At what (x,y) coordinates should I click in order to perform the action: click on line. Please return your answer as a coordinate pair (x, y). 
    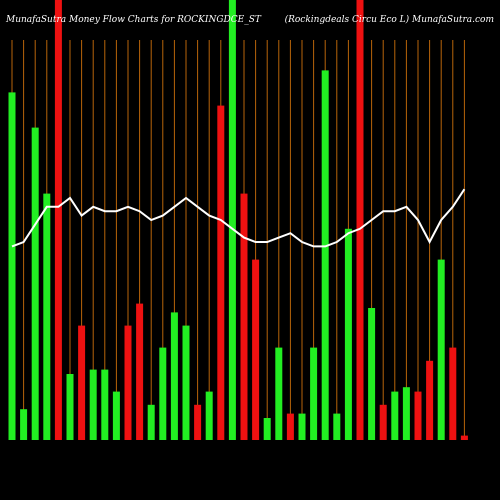
    Looking at the image, I should click on (238, 218).